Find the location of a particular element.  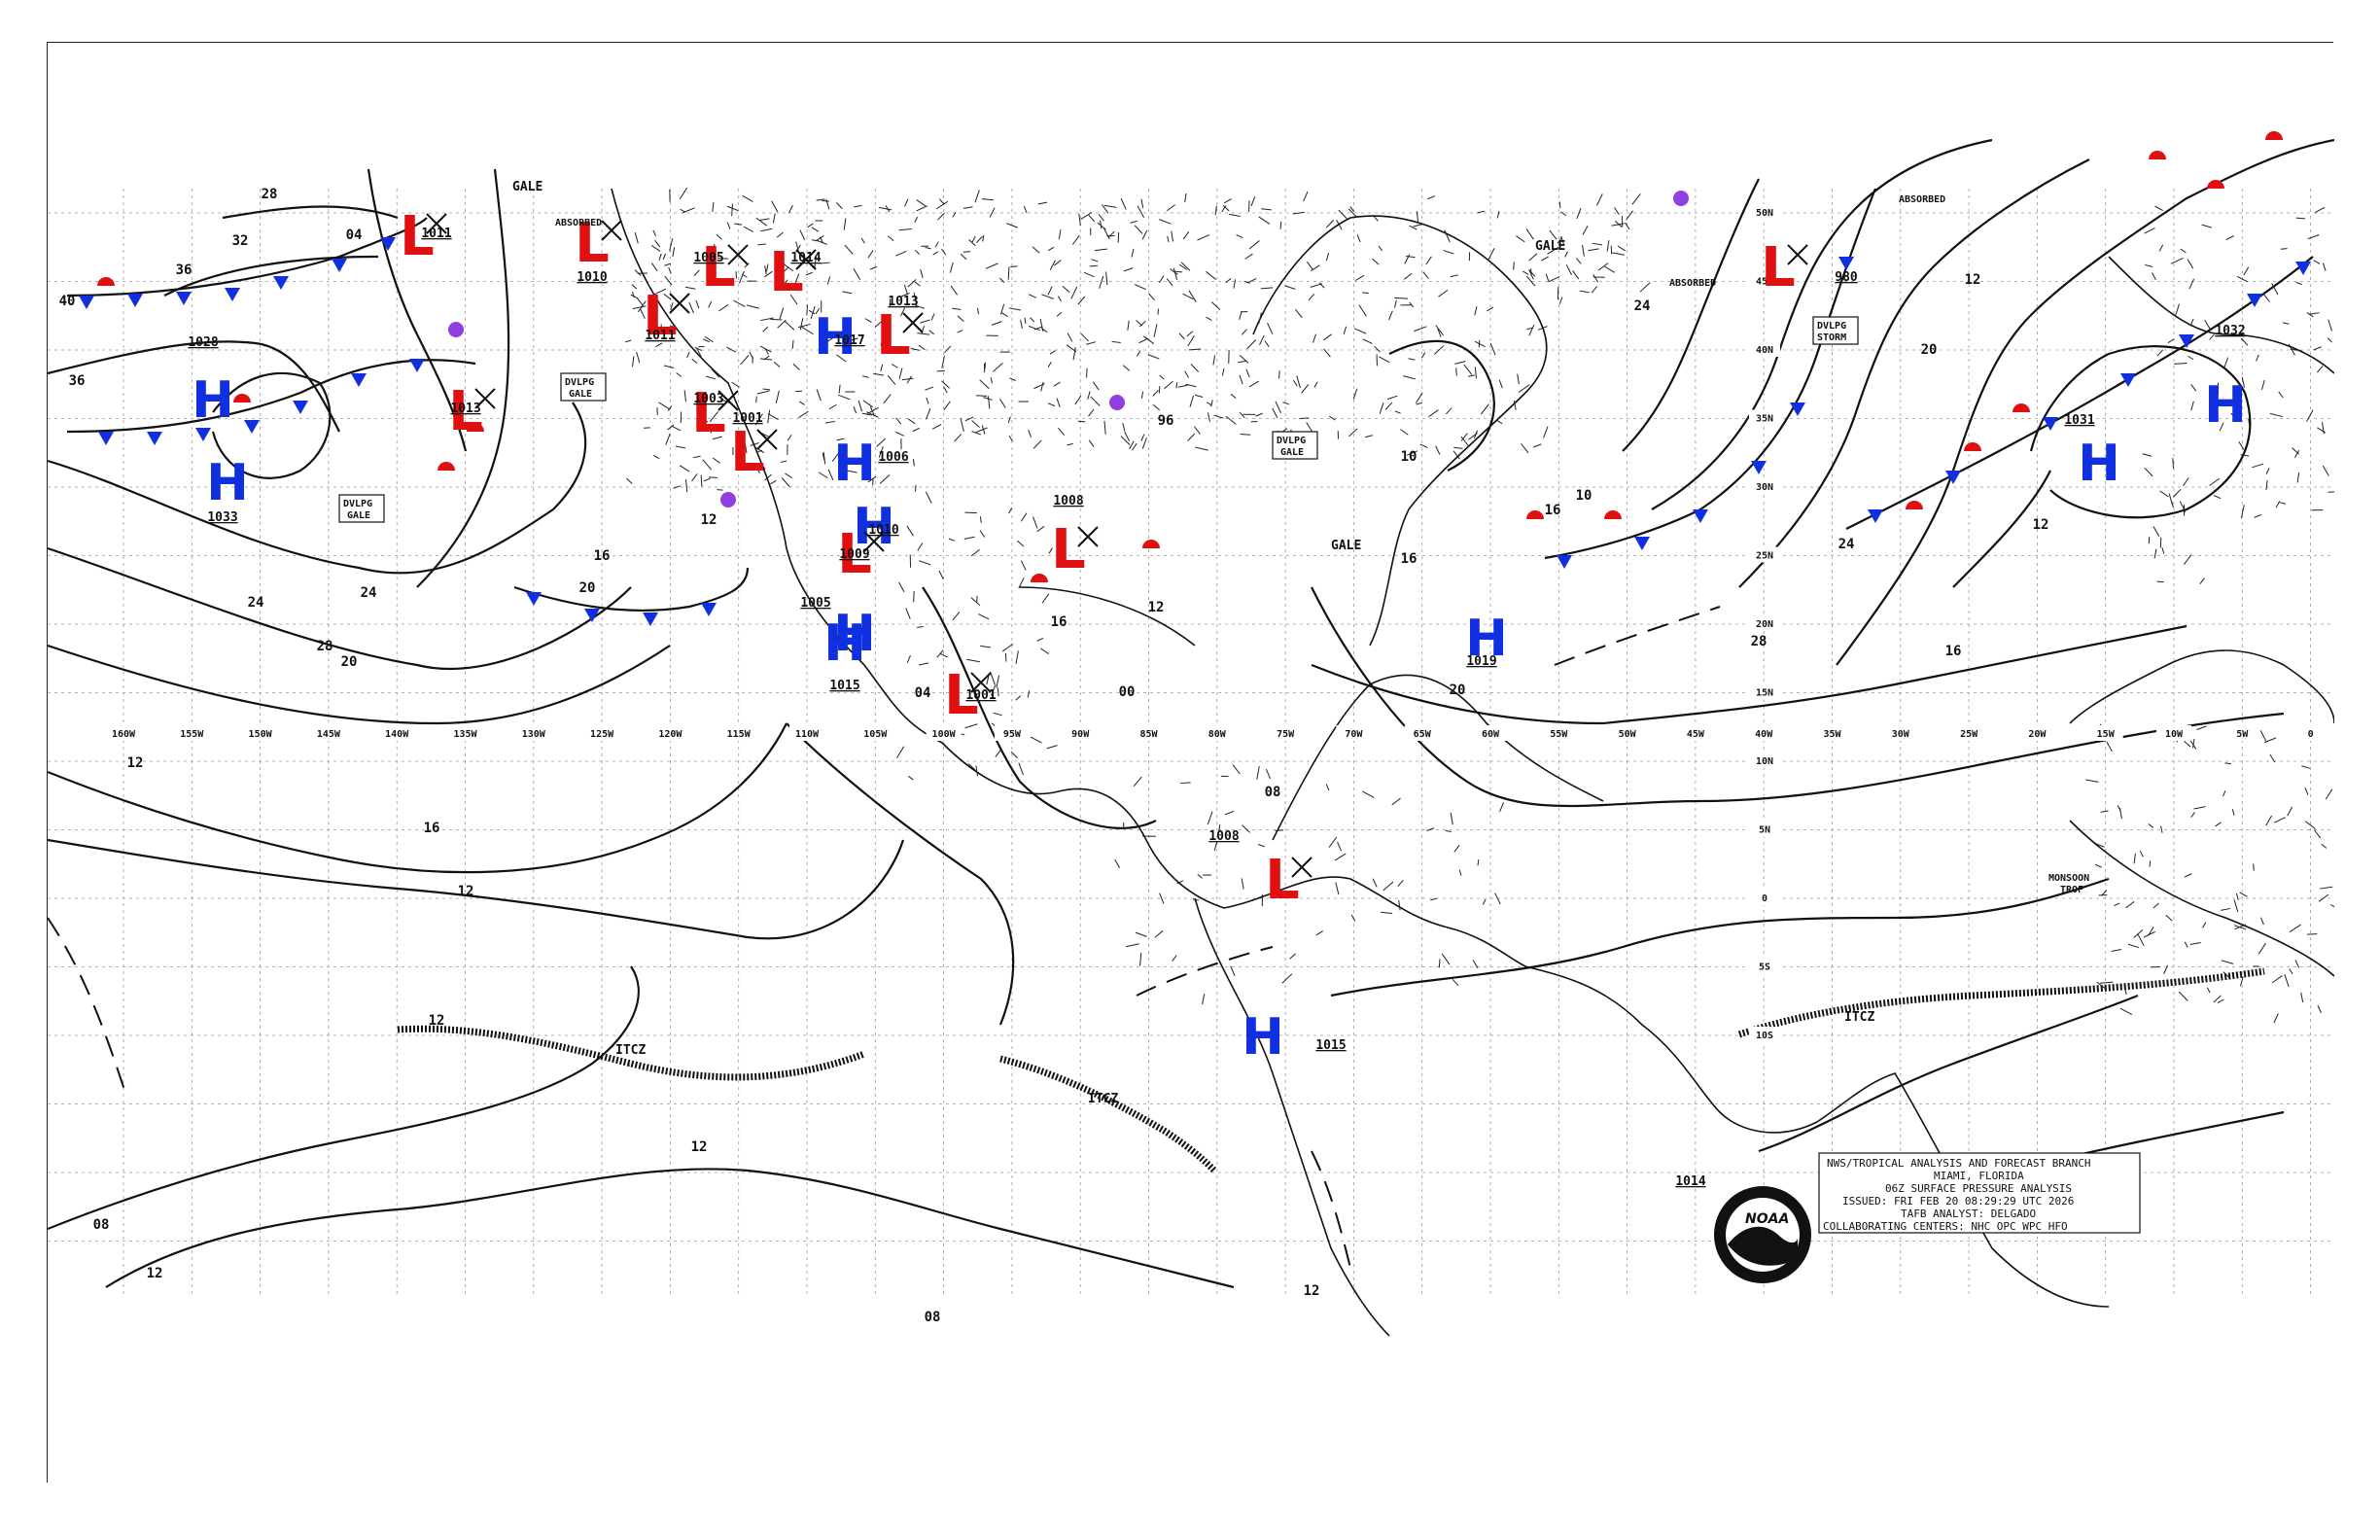

lon-label: 15W is located at coordinates (2106, 734).